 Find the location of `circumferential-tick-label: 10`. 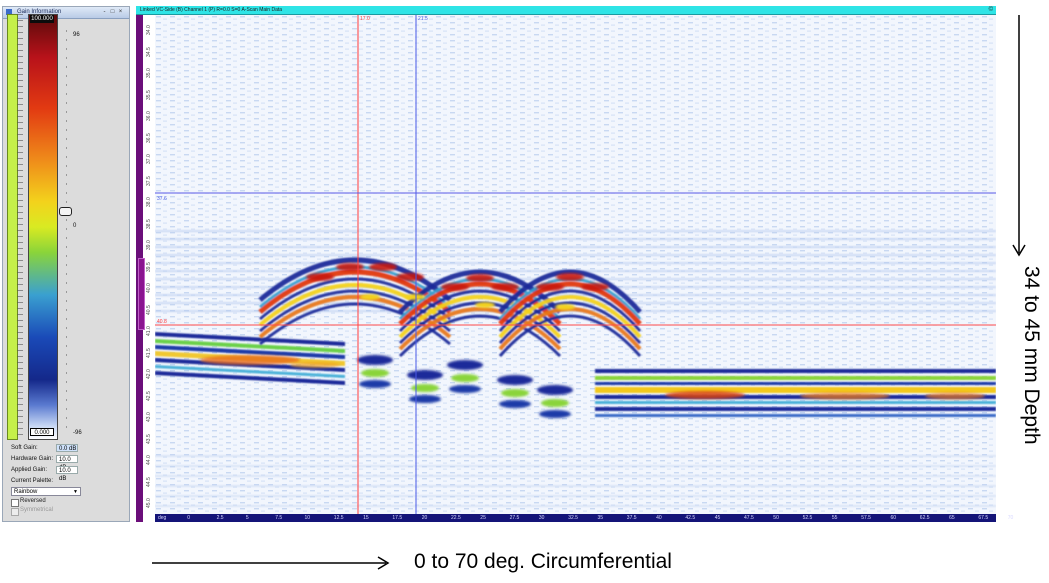

circumferential-tick-label: 10 is located at coordinates (307, 518).